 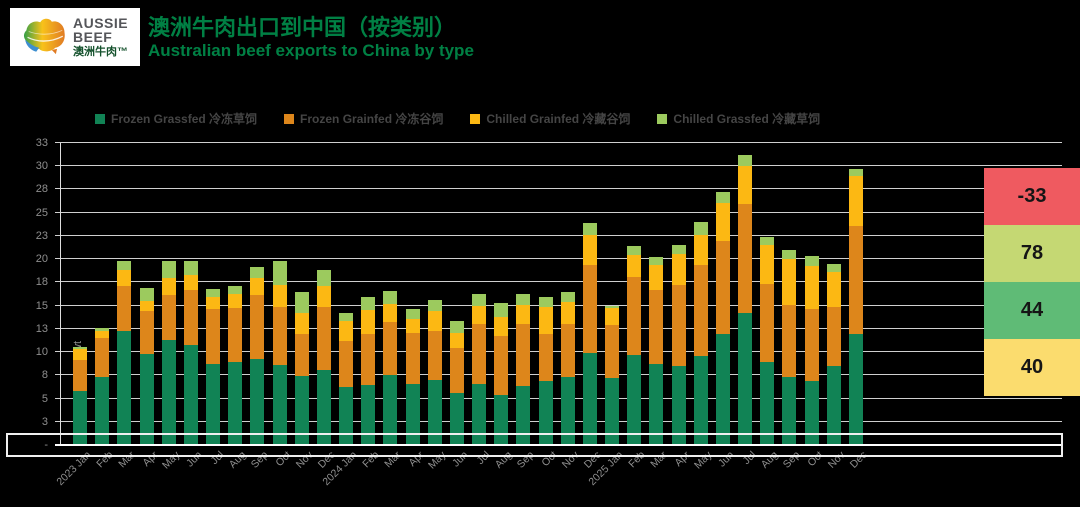 What do you see at coordinates (41, 212) in the screenshot?
I see `y-tick-label: 25` at bounding box center [41, 212].